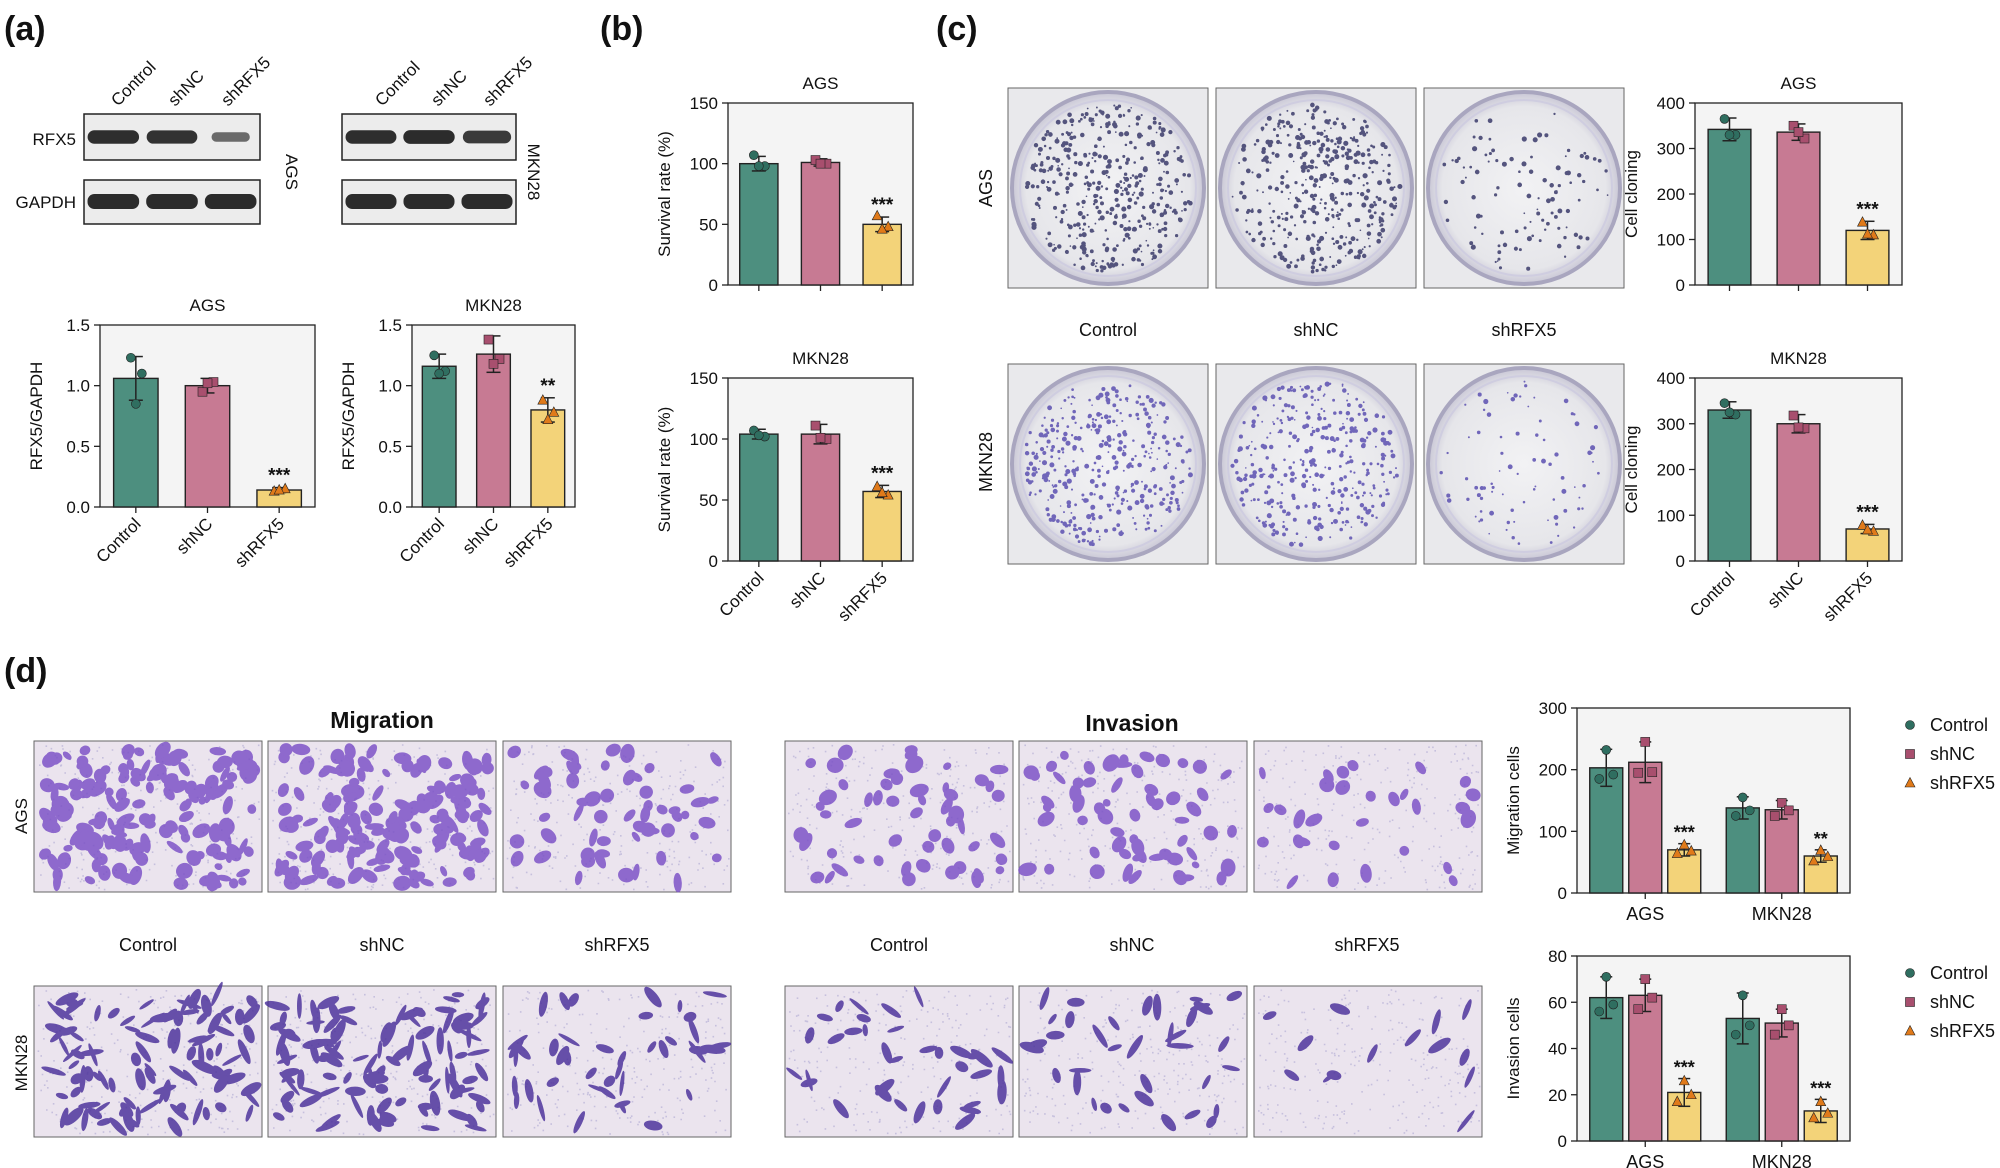 The width and height of the screenshot is (2000, 1168). What do you see at coordinates (882, 254) in the screenshot?
I see `bar-shrfx5` at bounding box center [882, 254].